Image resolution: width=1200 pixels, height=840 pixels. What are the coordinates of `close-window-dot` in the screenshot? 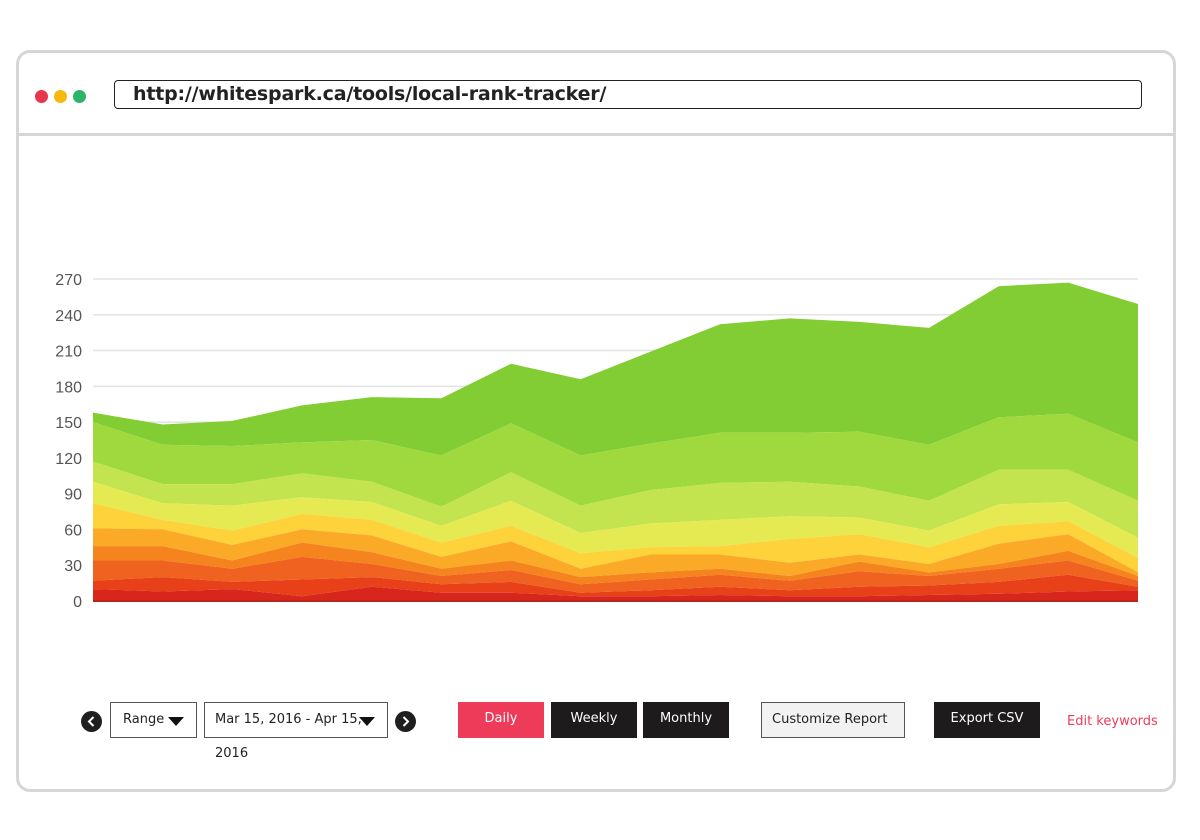 It's located at (41, 96).